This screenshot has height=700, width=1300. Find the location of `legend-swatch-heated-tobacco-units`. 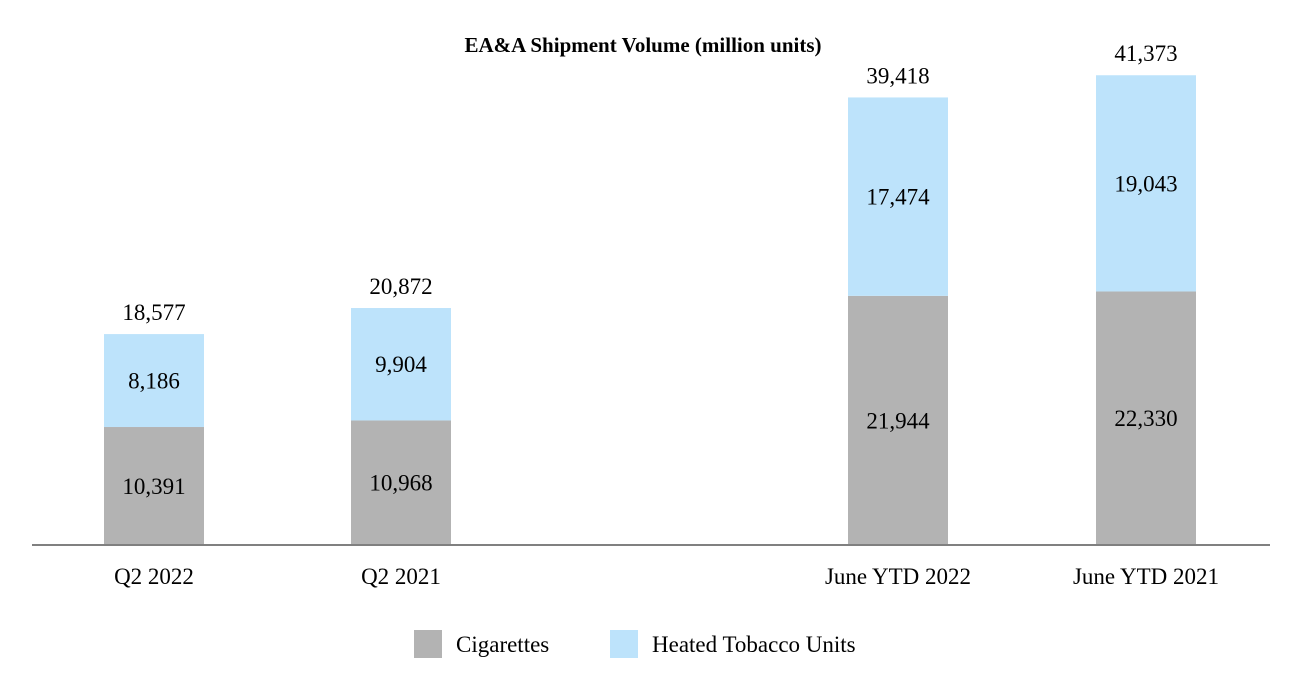

legend-swatch-heated-tobacco-units is located at coordinates (624, 644).